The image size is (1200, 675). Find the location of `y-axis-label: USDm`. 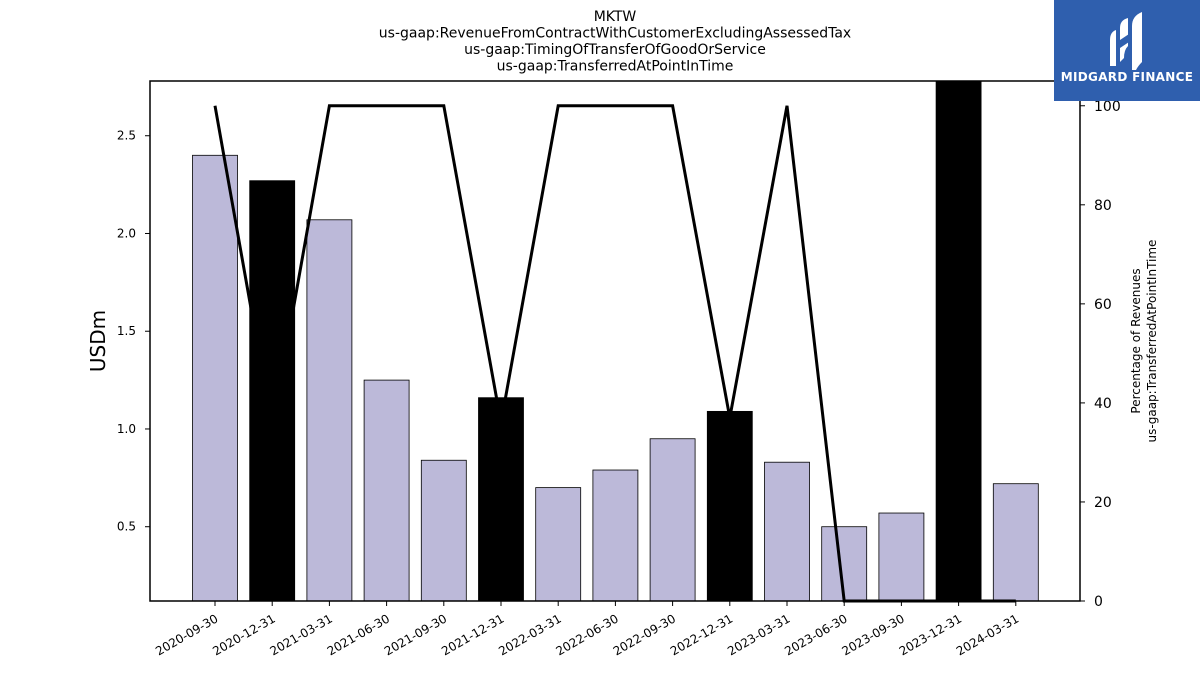

y-axis-label: USDm is located at coordinates (98, 341).